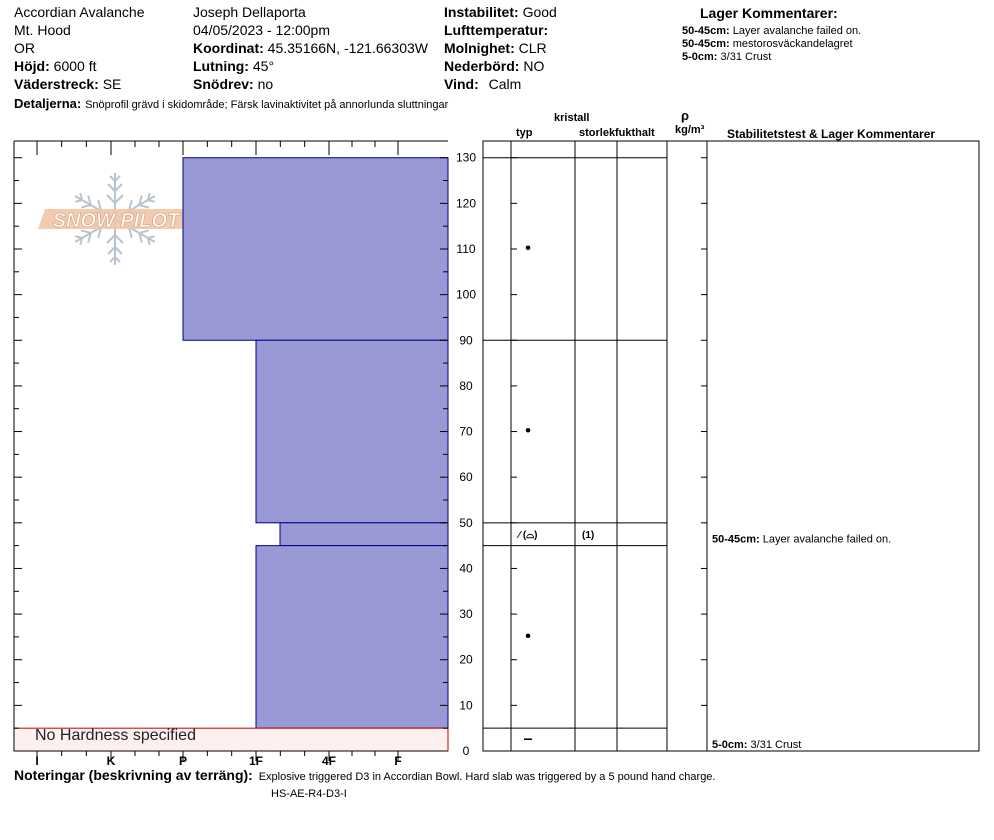 The height and width of the screenshot is (840, 994). I want to click on precip-label: Nederbörd:, so click(482, 66).